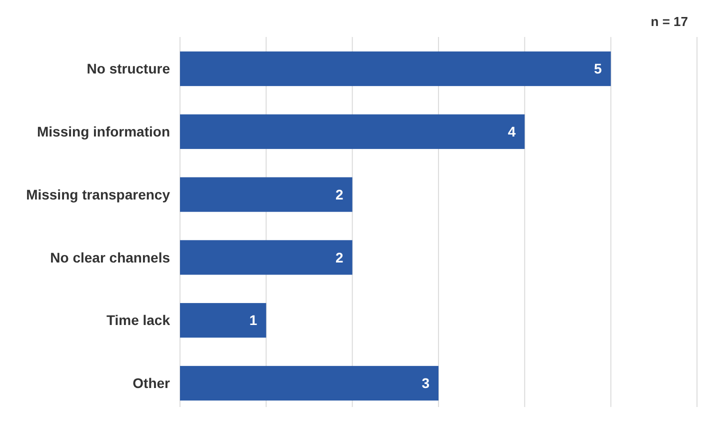  I want to click on data-label: 3, so click(426, 383).